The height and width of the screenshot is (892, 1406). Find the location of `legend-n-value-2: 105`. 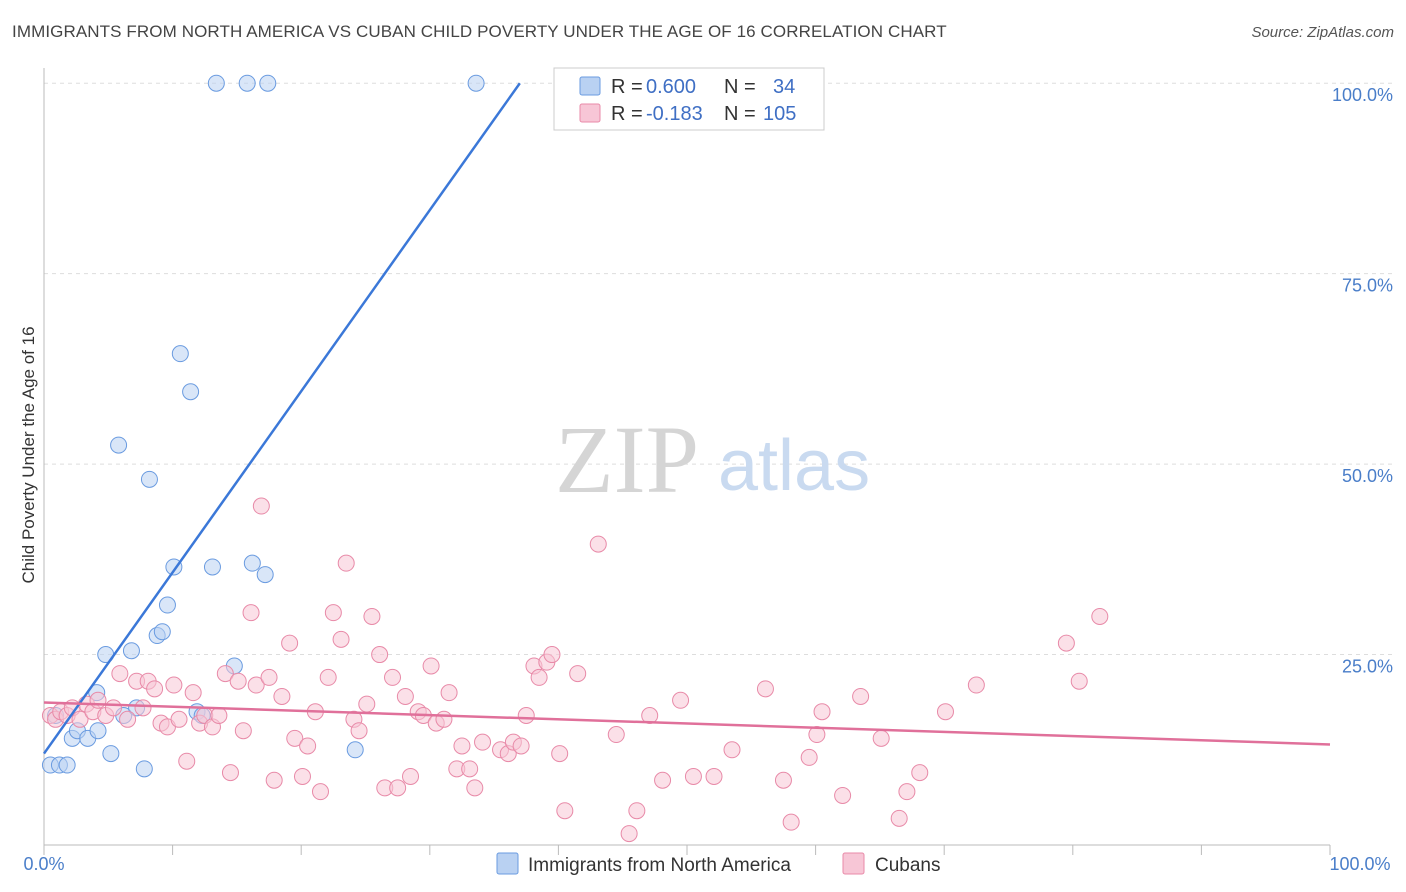

legend-n-value-2: 105 is located at coordinates (779, 114).